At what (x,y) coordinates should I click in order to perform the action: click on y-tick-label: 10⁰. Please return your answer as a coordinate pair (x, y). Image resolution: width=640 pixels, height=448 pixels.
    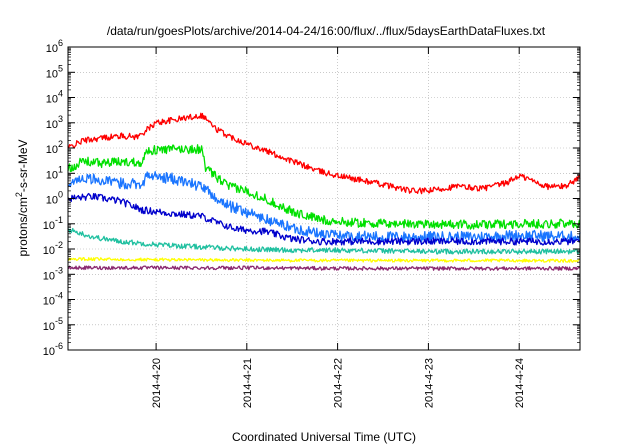
    Looking at the image, I should click on (54, 198).